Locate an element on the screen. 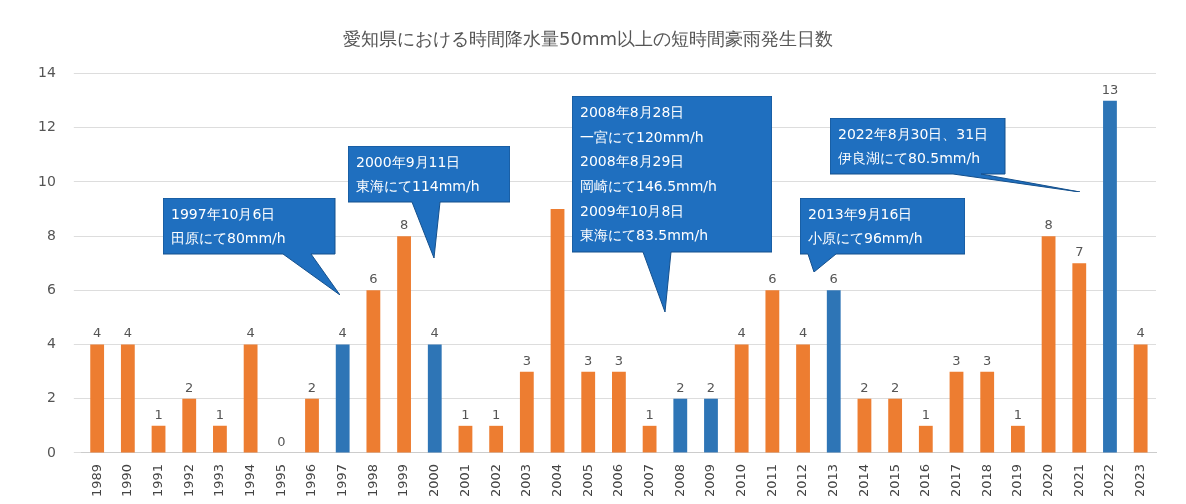 This screenshot has width=1186, height=504. annotation: 東海にて114mm/h is located at coordinates (418, 186).